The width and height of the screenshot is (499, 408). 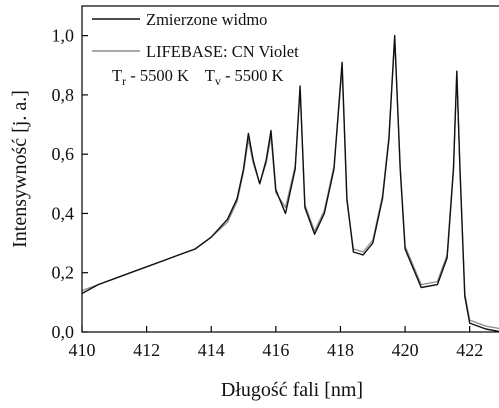 I want to click on legend-tr-subscript: r, so click(x=124, y=81).